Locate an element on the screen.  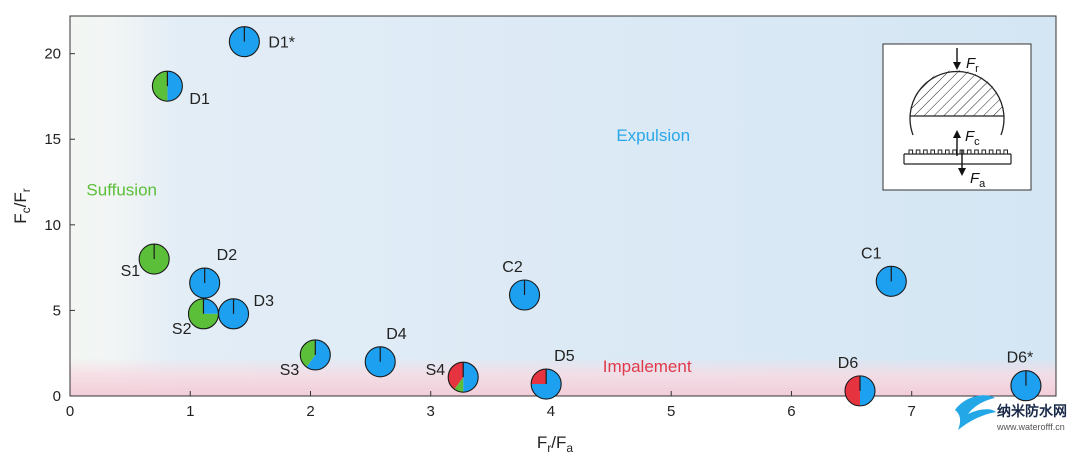
x-axis-title: Fr/Fa is located at coordinates (555, 444).